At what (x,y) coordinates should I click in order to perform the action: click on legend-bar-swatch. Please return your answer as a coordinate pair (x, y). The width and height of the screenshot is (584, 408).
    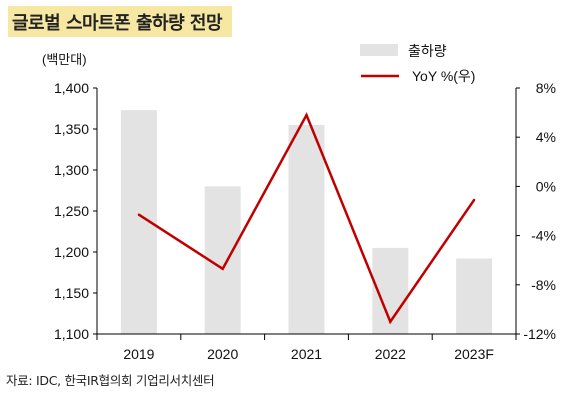
    Looking at the image, I should click on (379, 50).